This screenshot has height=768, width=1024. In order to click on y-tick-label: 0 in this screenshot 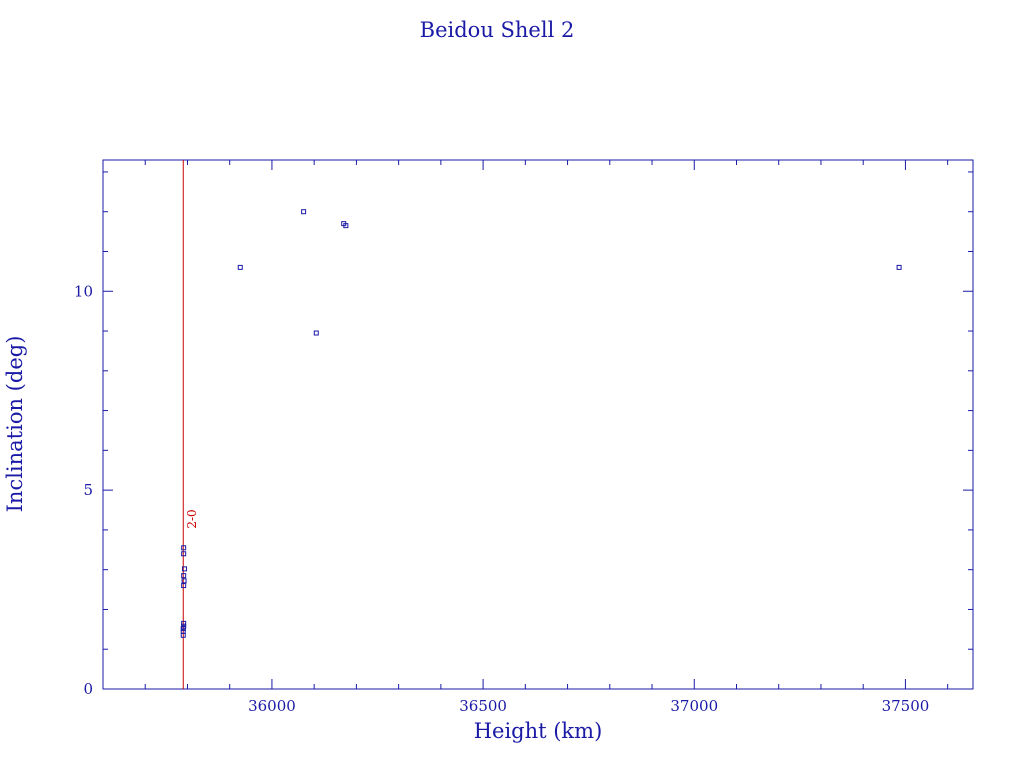, I will do `click(88, 689)`.